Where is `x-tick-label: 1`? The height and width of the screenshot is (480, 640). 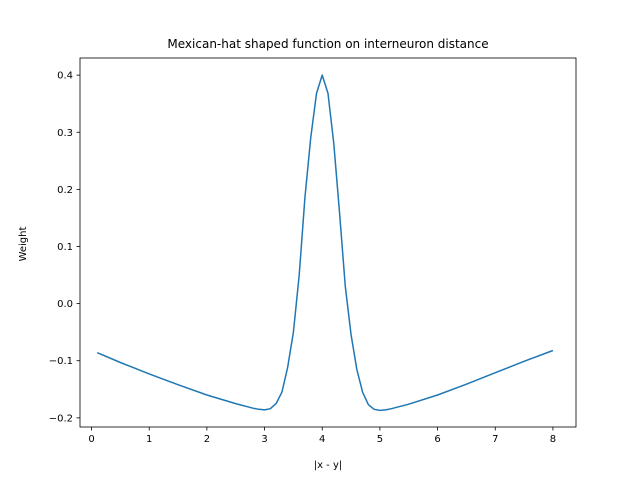 x-tick-label: 1 is located at coordinates (149, 439).